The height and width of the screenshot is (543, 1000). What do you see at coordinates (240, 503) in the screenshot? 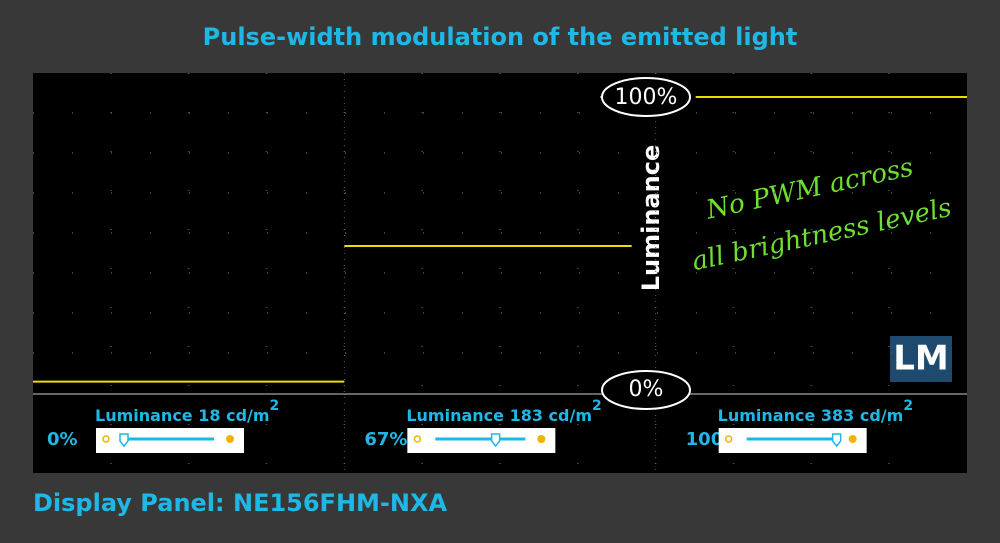
I see `footer: Display Panel: NE156FHM-NXA` at bounding box center [240, 503].